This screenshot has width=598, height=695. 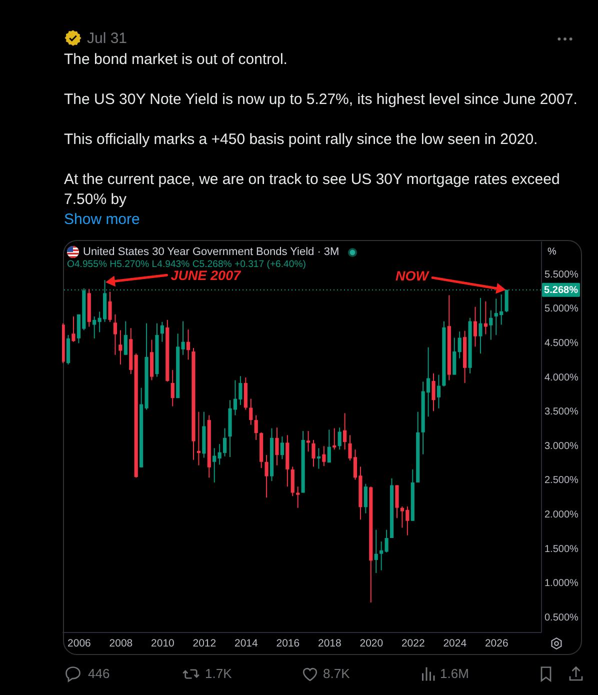 What do you see at coordinates (561, 344) in the screenshot?
I see `y-tick-label: 4.500%` at bounding box center [561, 344].